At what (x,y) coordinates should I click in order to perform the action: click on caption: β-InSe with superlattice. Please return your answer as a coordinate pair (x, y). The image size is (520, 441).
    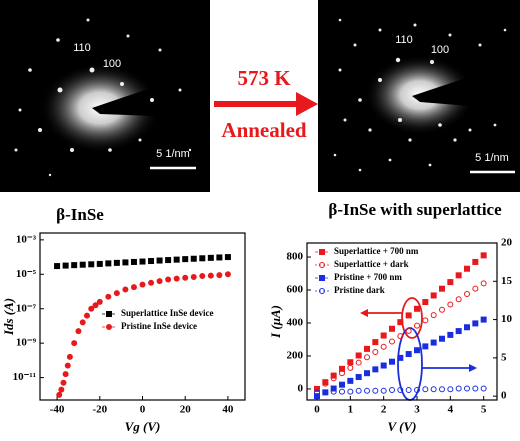
    Looking at the image, I should click on (415, 209).